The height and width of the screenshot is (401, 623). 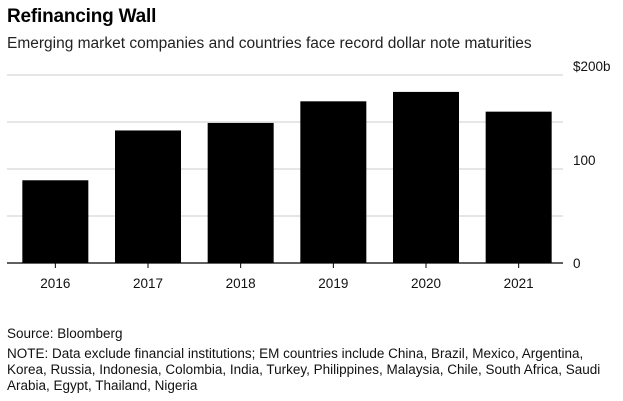 What do you see at coordinates (584, 160) in the screenshot?
I see `y-tick-label: 100` at bounding box center [584, 160].